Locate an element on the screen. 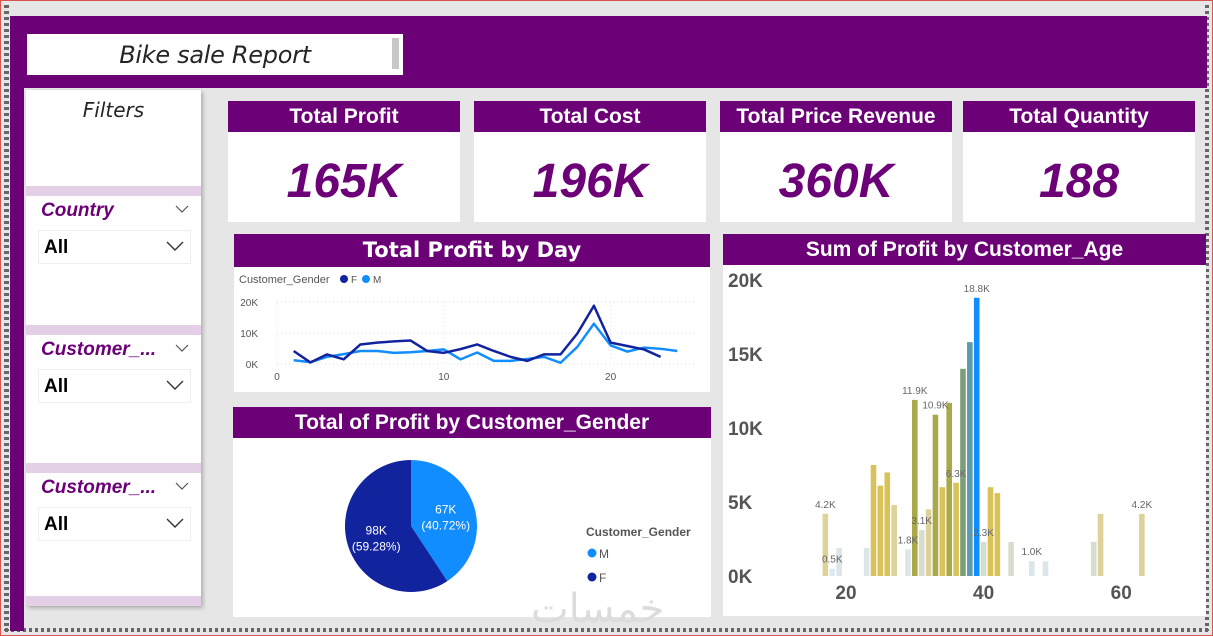 Image resolution: width=1213 pixels, height=636 pixels. kpi-total-price-revenue: Total Price Revenue 360K is located at coordinates (836, 161).